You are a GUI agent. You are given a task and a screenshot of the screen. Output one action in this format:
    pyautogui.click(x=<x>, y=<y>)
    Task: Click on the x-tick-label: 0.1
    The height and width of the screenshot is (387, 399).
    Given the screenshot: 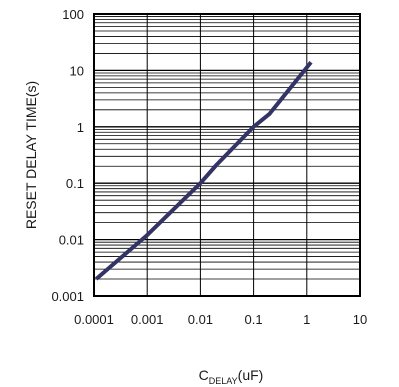 What is the action you would take?
    pyautogui.click(x=254, y=319)
    